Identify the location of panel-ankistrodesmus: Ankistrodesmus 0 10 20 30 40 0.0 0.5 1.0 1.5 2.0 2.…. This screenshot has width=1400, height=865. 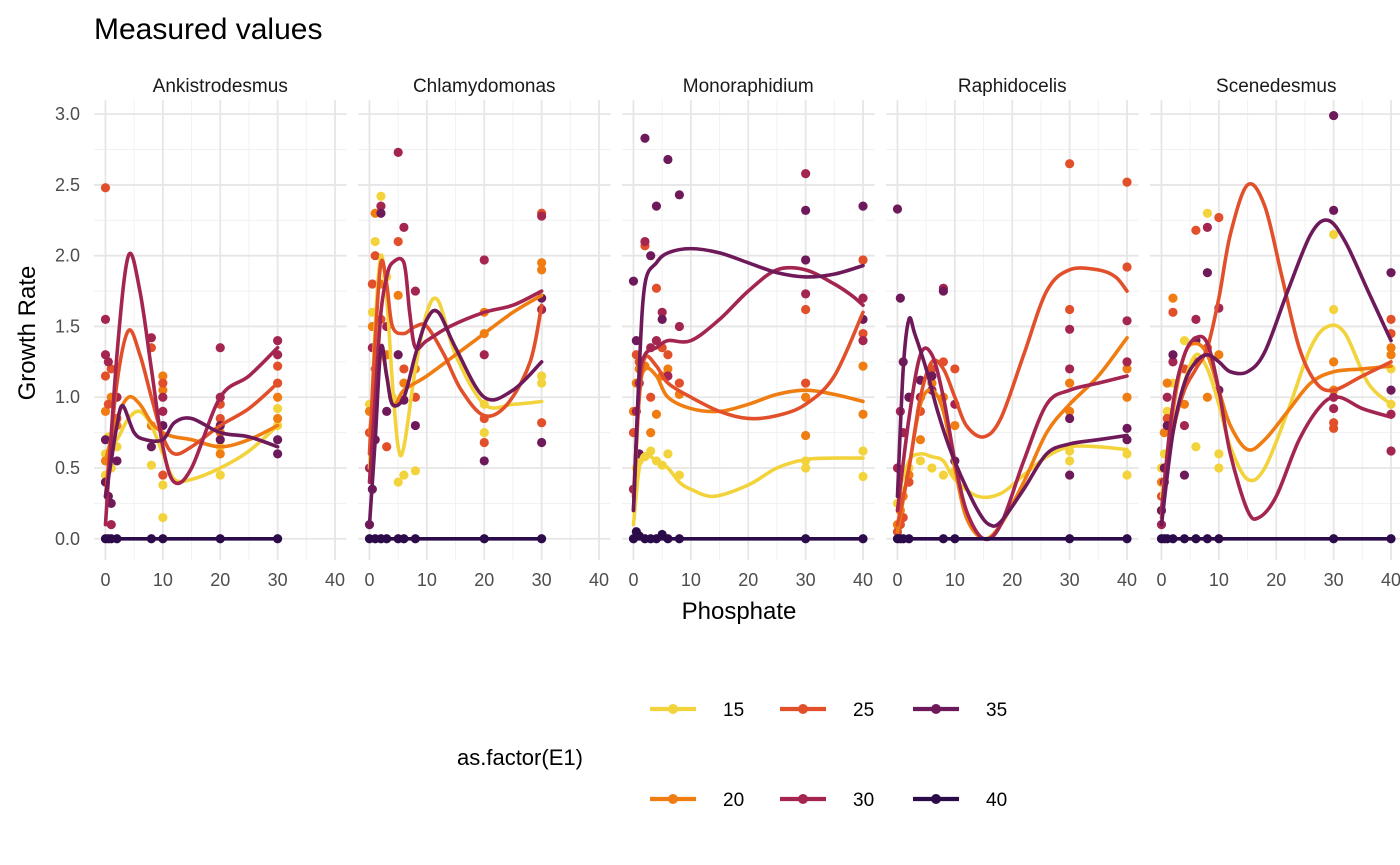
(201, 333).